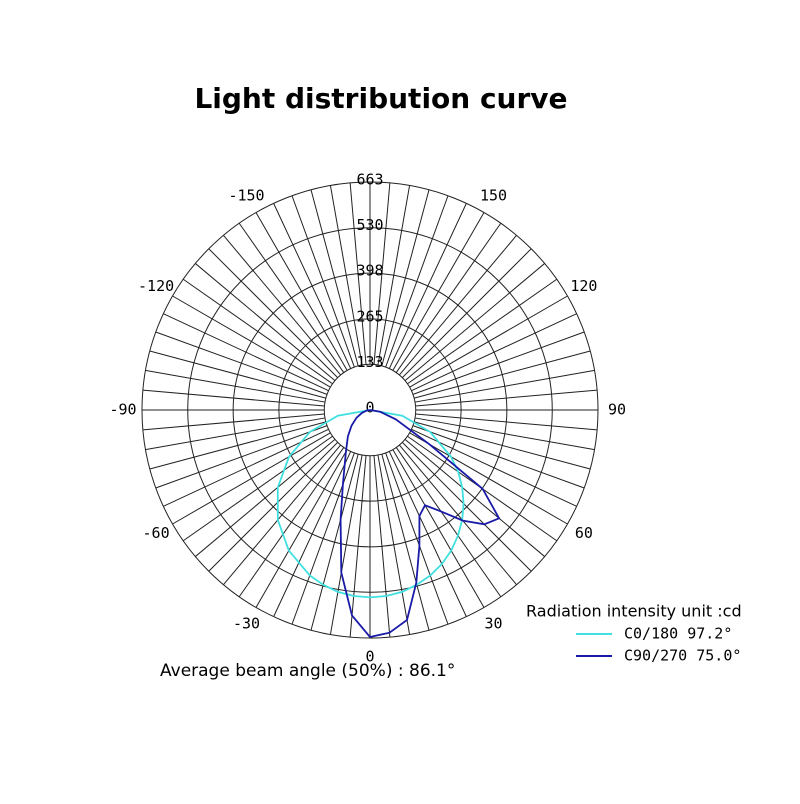 This screenshot has width=800, height=804. I want to click on angle-tick-label: -30, so click(246, 623).